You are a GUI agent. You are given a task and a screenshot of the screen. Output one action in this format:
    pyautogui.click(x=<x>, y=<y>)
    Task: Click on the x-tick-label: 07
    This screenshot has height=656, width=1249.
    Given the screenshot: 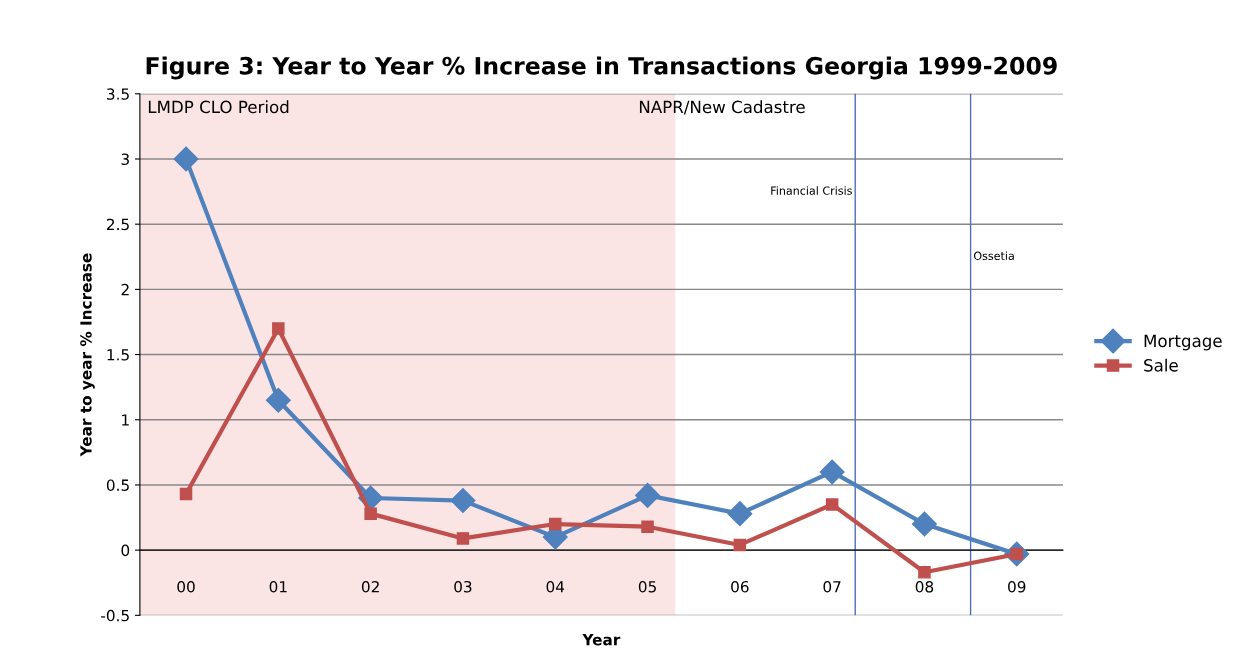 What is the action you would take?
    pyautogui.click(x=832, y=586)
    